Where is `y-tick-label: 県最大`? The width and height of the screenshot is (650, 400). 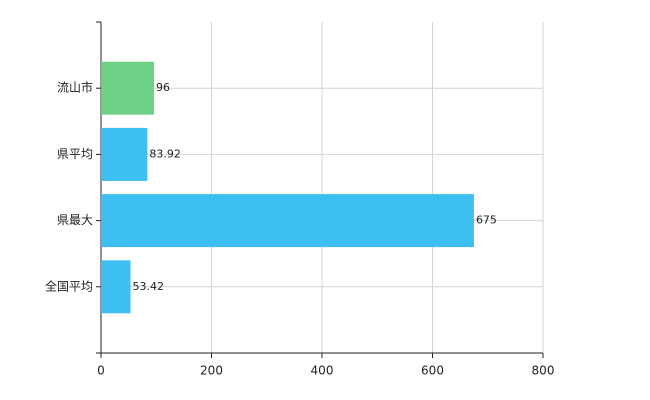
y-tick-label: 県最大 is located at coordinates (75, 220).